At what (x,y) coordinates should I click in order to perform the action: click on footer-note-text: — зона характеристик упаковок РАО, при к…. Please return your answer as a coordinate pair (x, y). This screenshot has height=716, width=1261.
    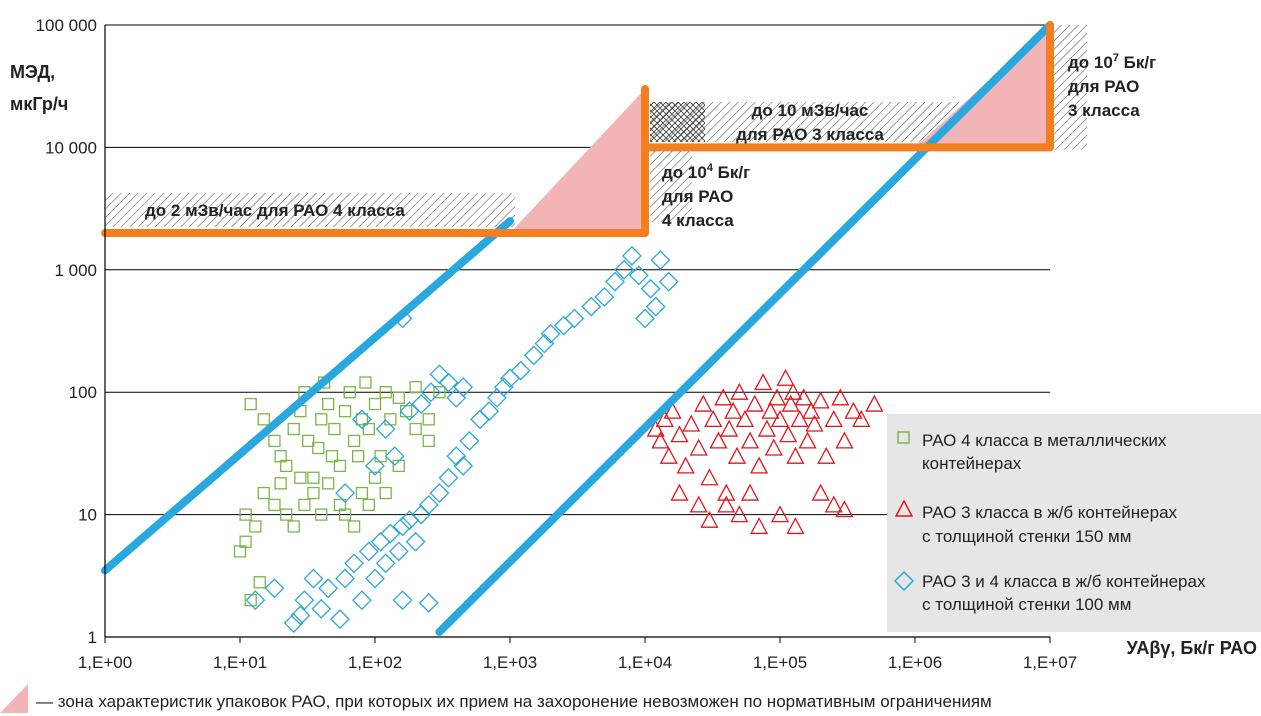
    Looking at the image, I should click on (514, 701).